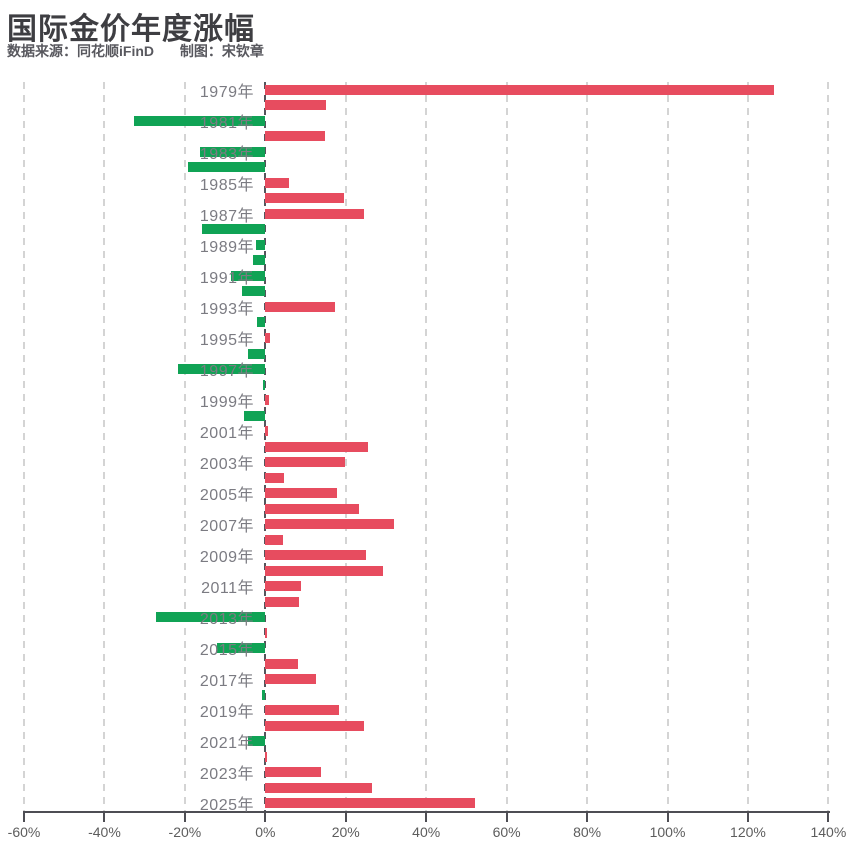  I want to click on year-label-1983: 1983年, so click(226, 154).